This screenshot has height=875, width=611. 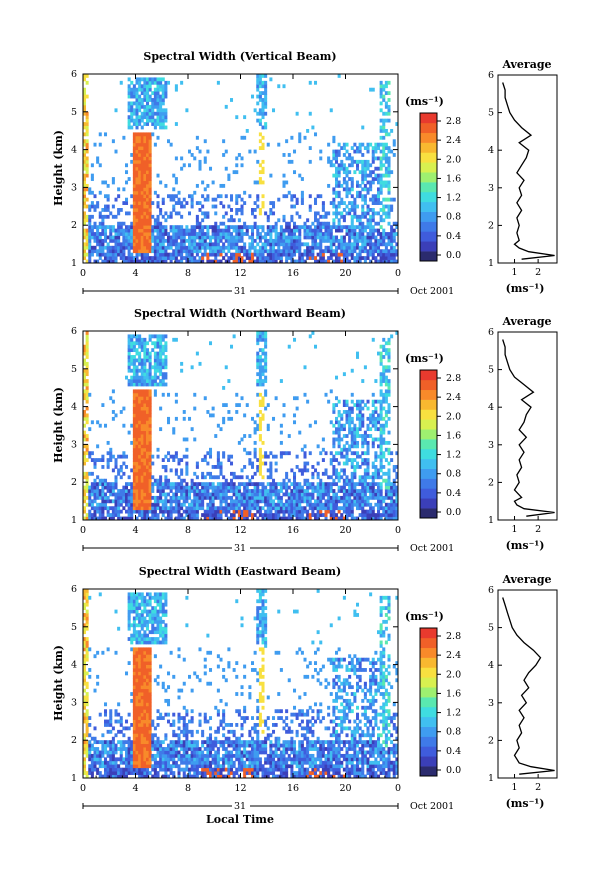 What do you see at coordinates (491, 263) in the screenshot?
I see `average-y-tick-label: 1` at bounding box center [491, 263].